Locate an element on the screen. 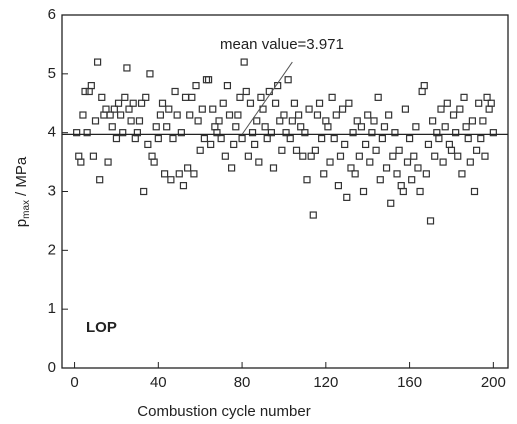  annotation-leader is located at coordinates (267, 98).